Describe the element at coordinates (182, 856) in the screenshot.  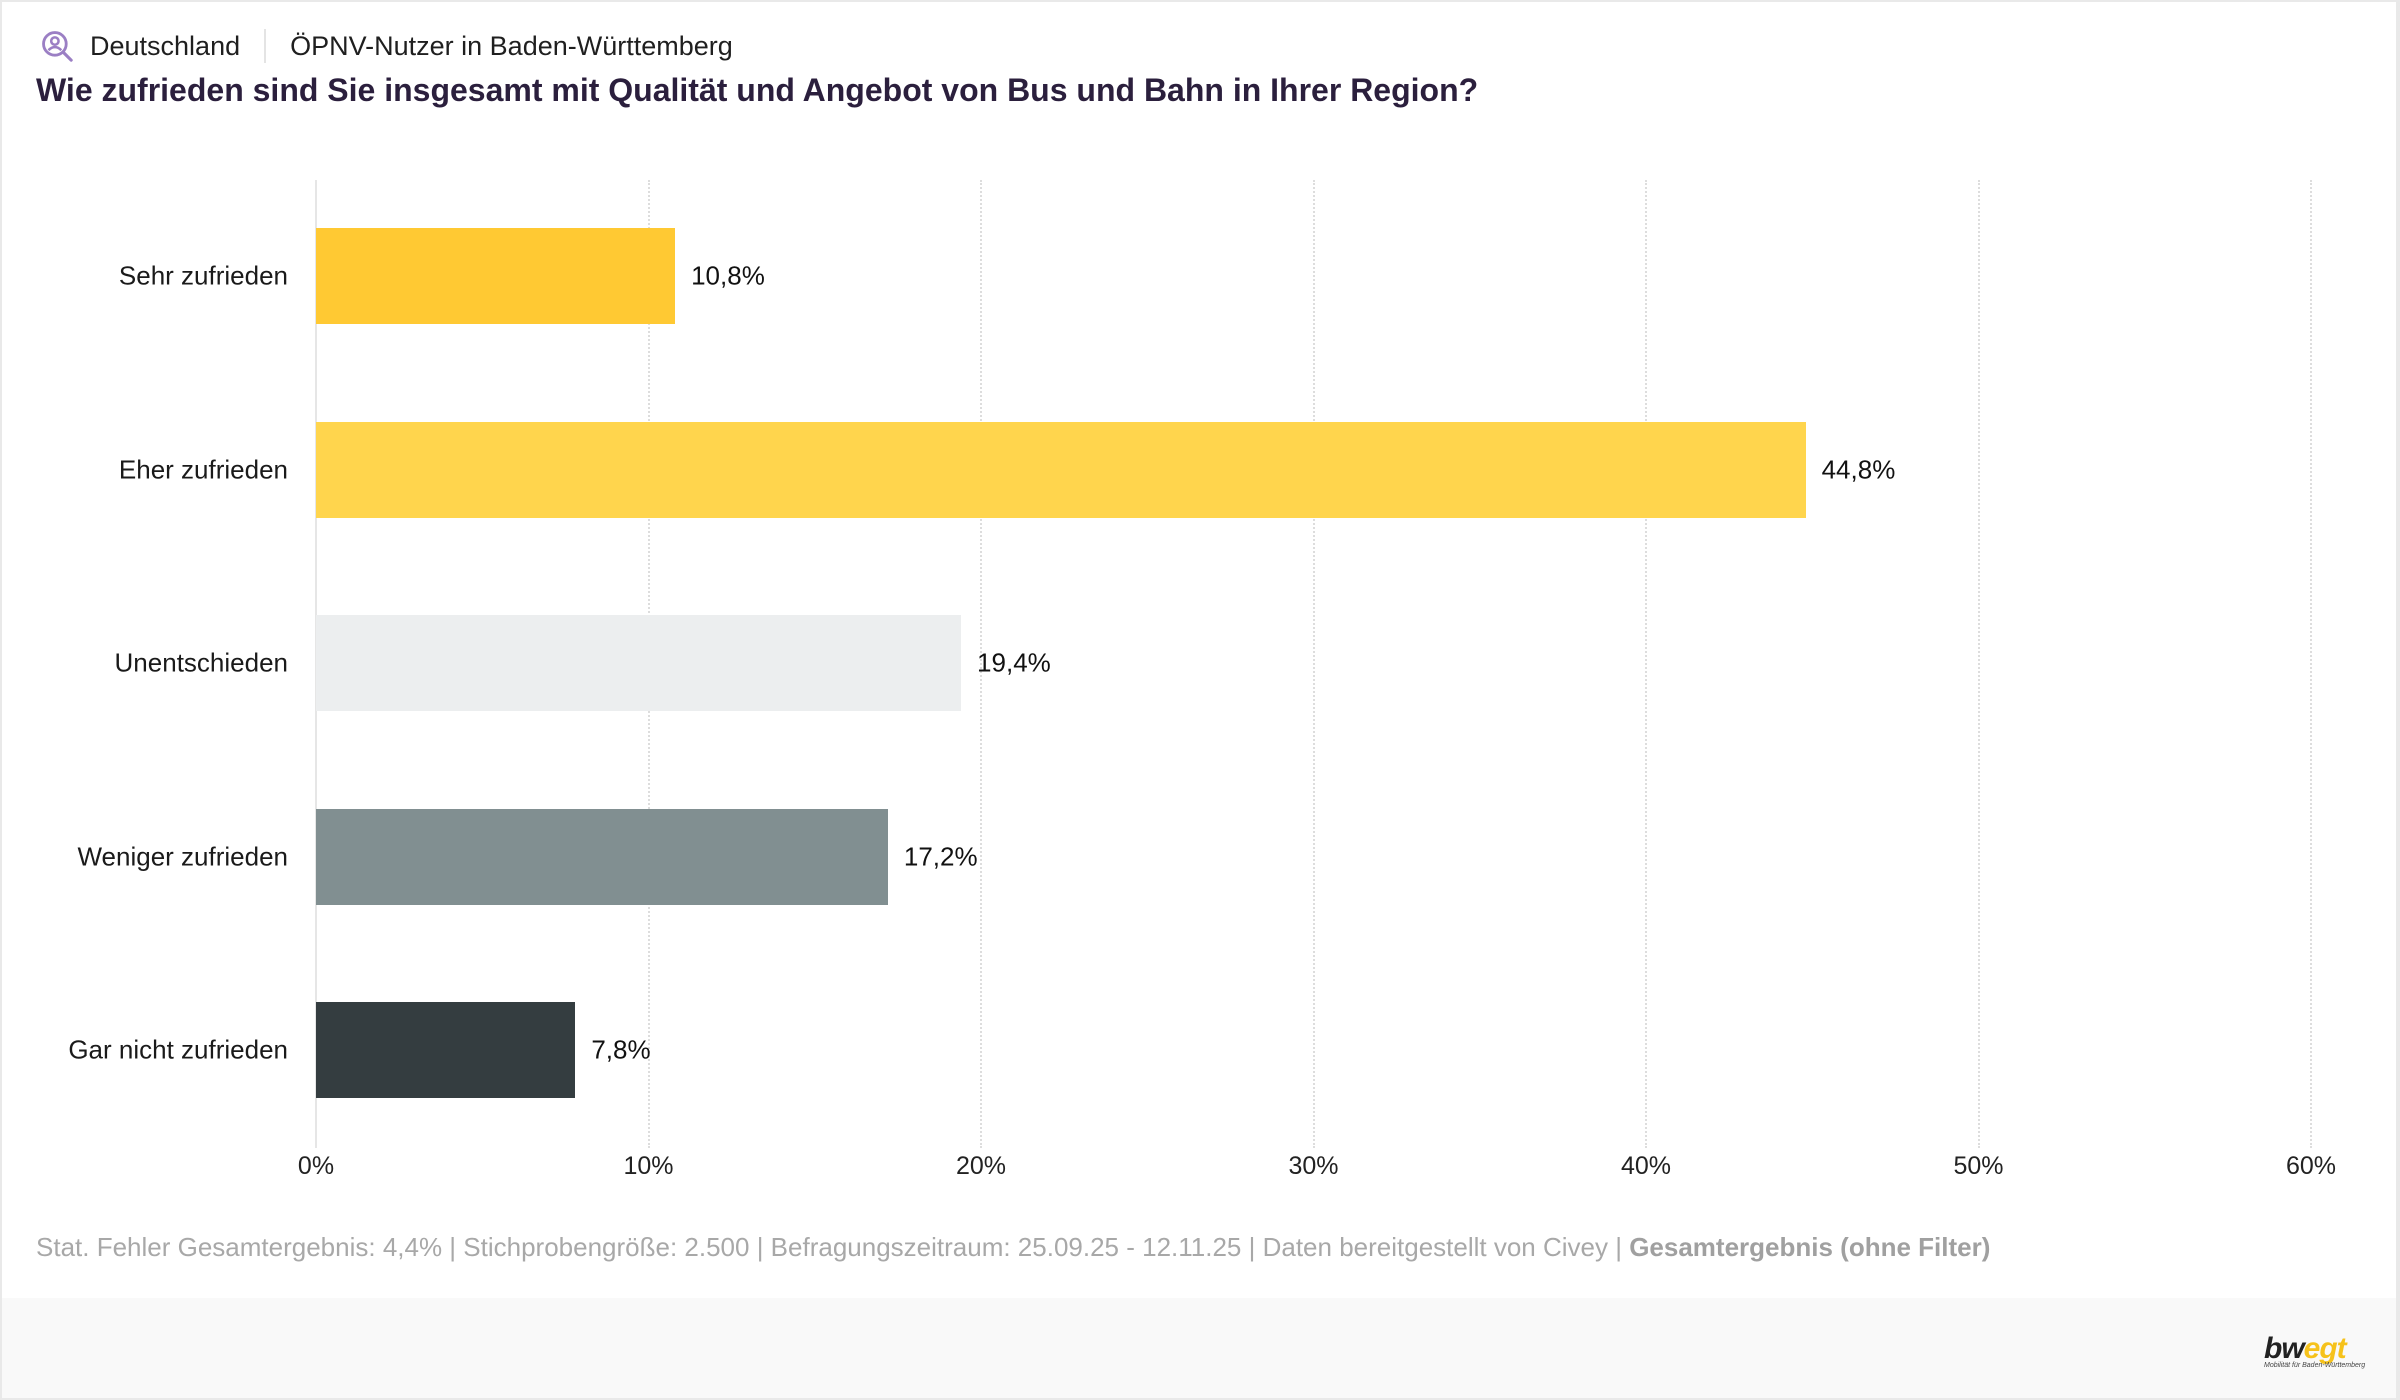
I see `category-label: Weniger zufrieden` at that location.